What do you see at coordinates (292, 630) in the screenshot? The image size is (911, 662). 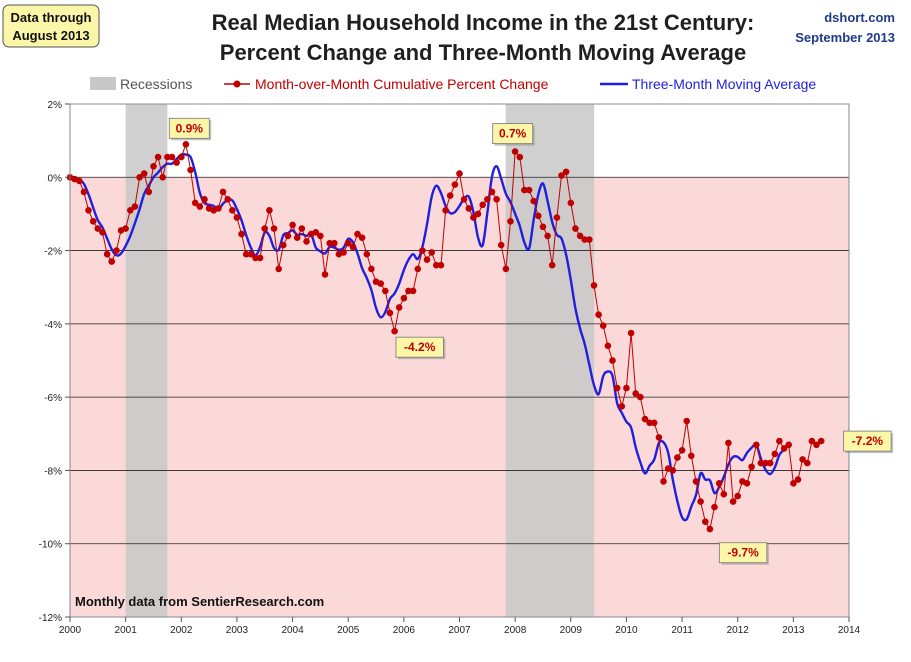 I see `x-tick-label-4: 2004` at bounding box center [292, 630].